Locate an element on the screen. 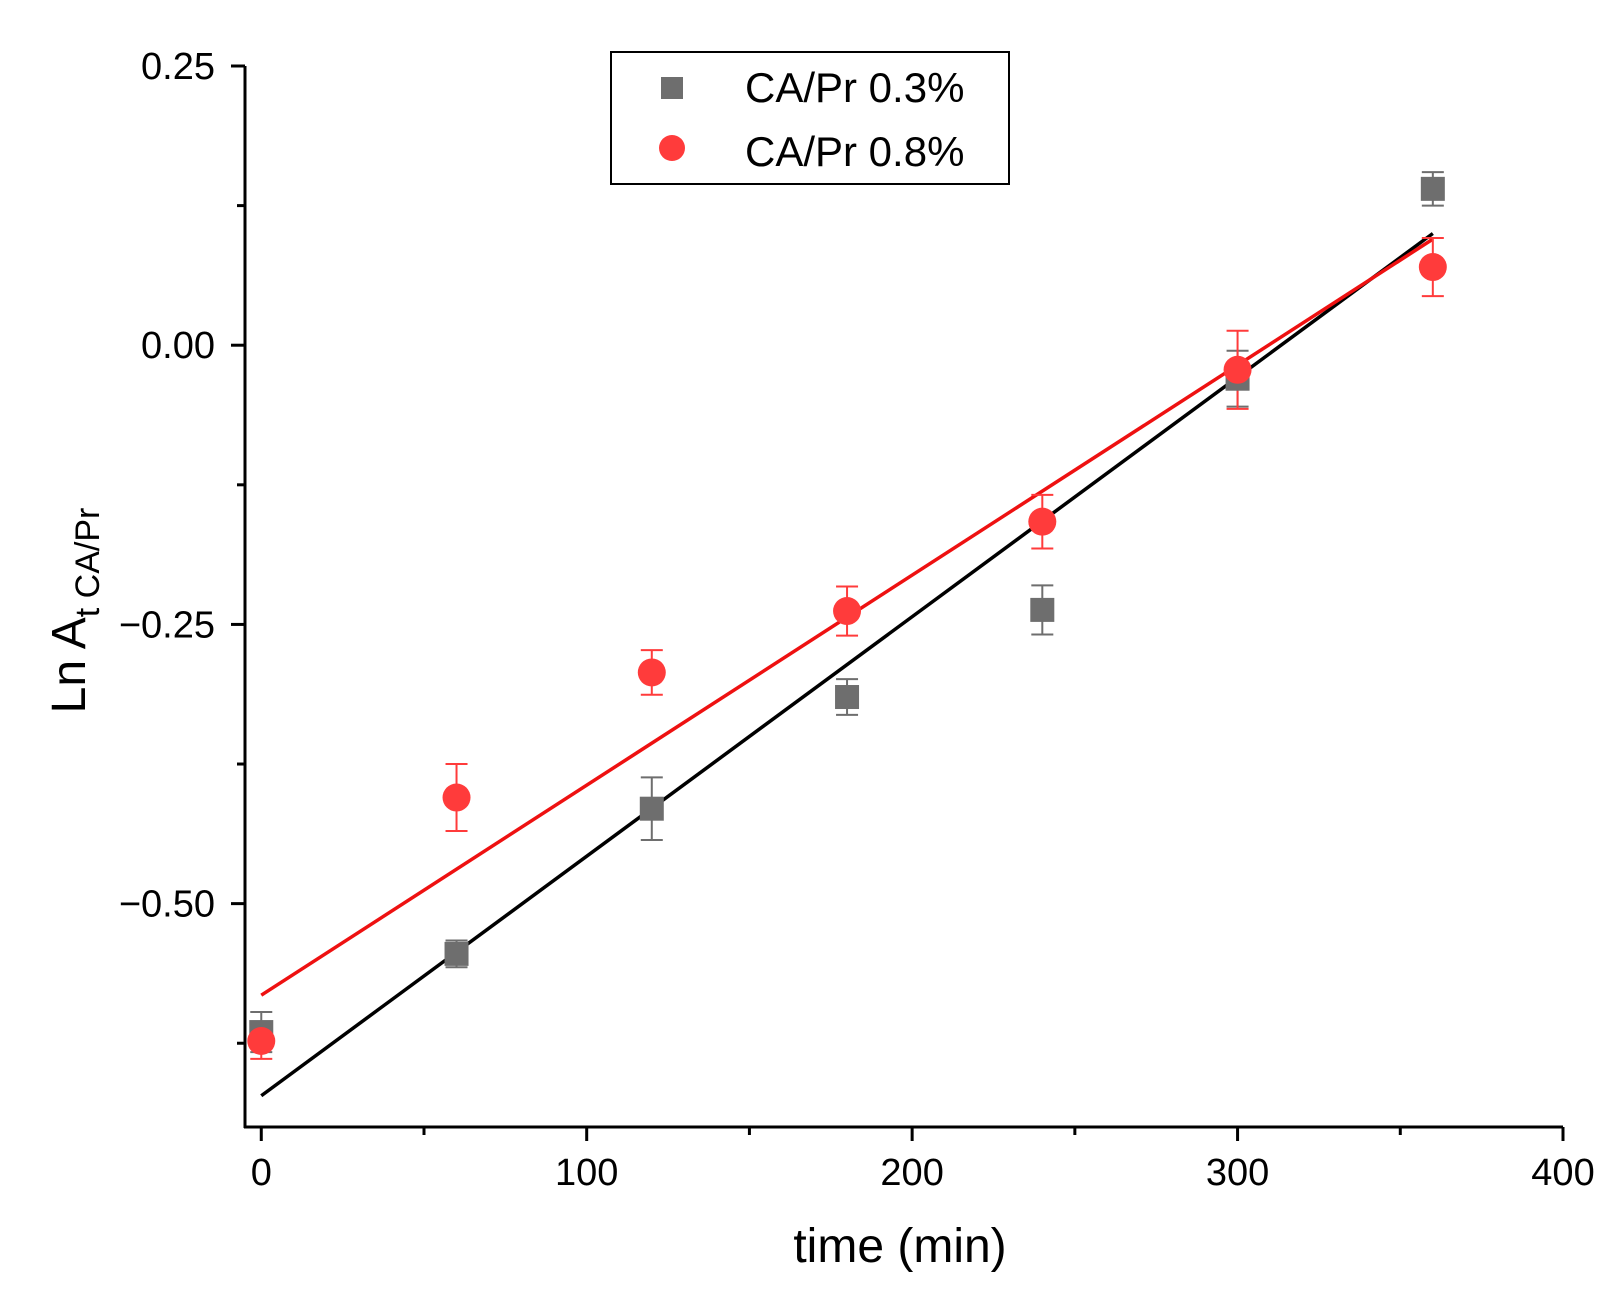 Image resolution: width=1623 pixels, height=1310 pixels. y-axis-title: Ln At CA/Pr is located at coordinates (75, 611).